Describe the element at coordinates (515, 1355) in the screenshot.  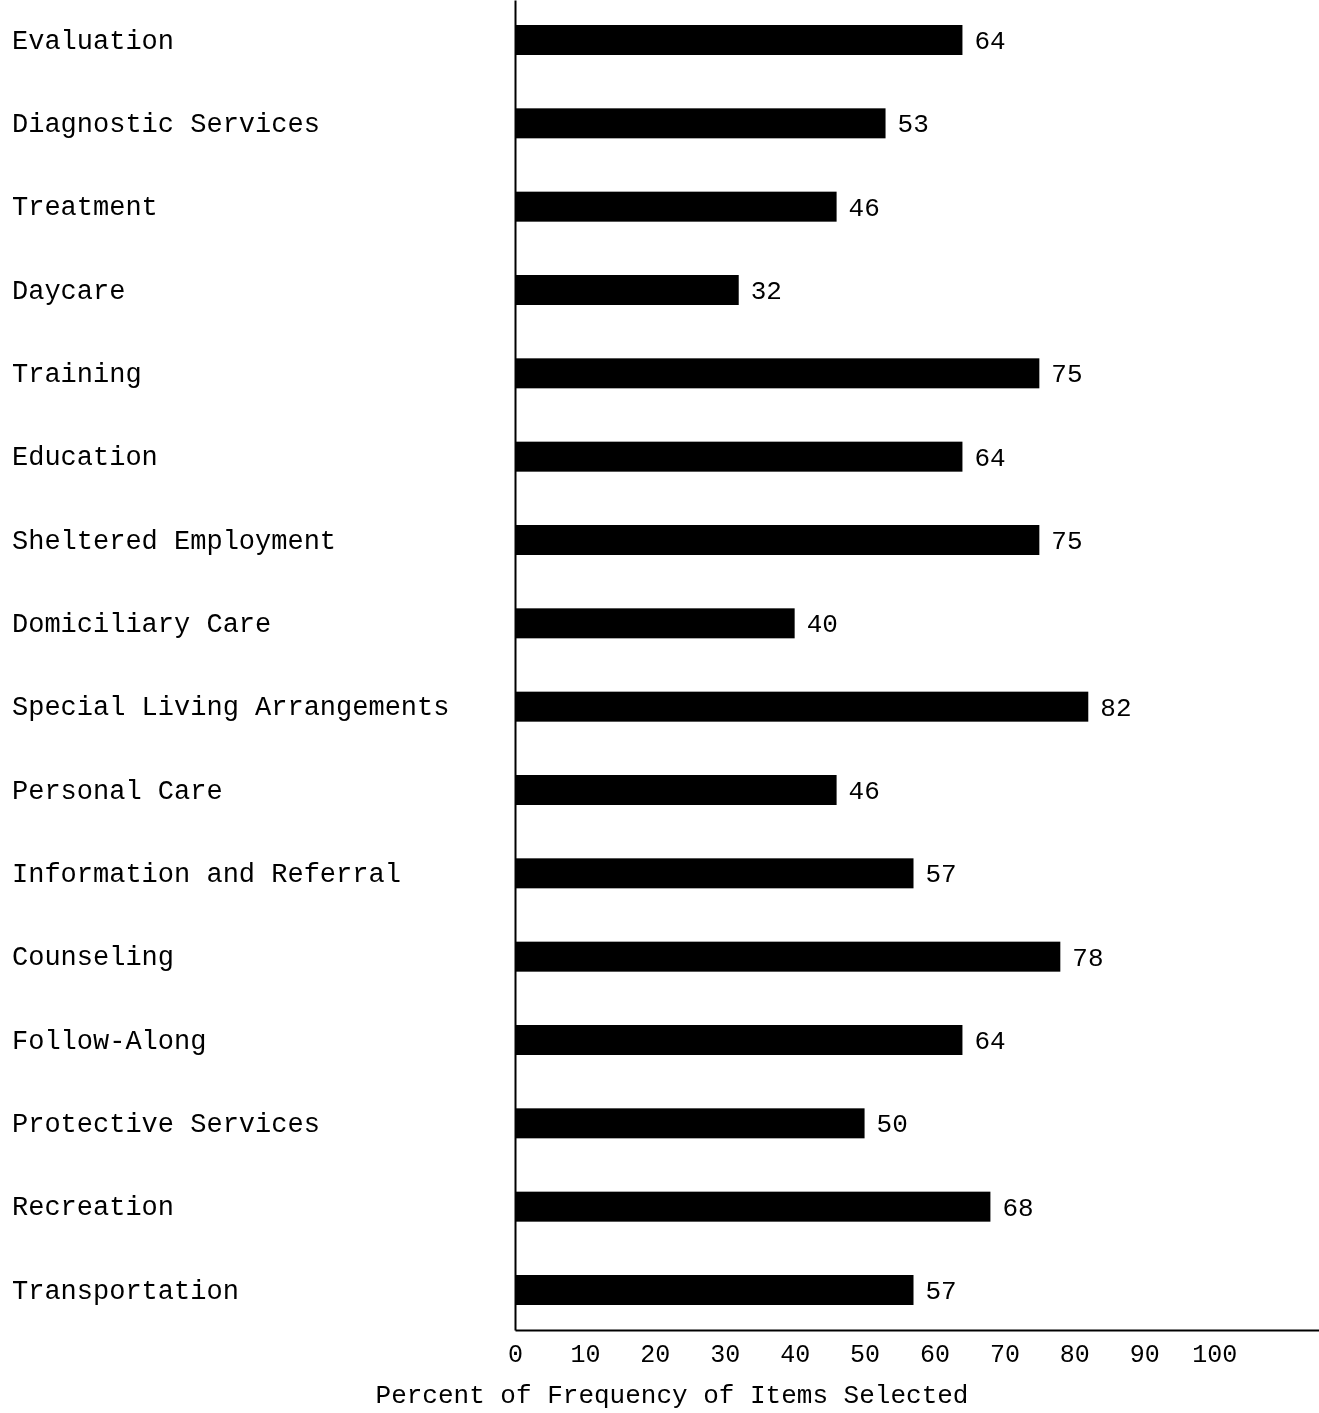
I see `x-tick-label: 0` at that location.